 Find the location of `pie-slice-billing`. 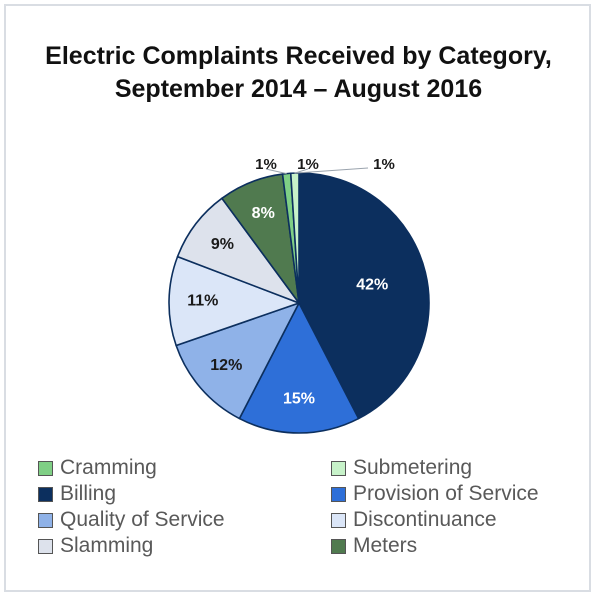

pie-slice-billing is located at coordinates (364, 296).